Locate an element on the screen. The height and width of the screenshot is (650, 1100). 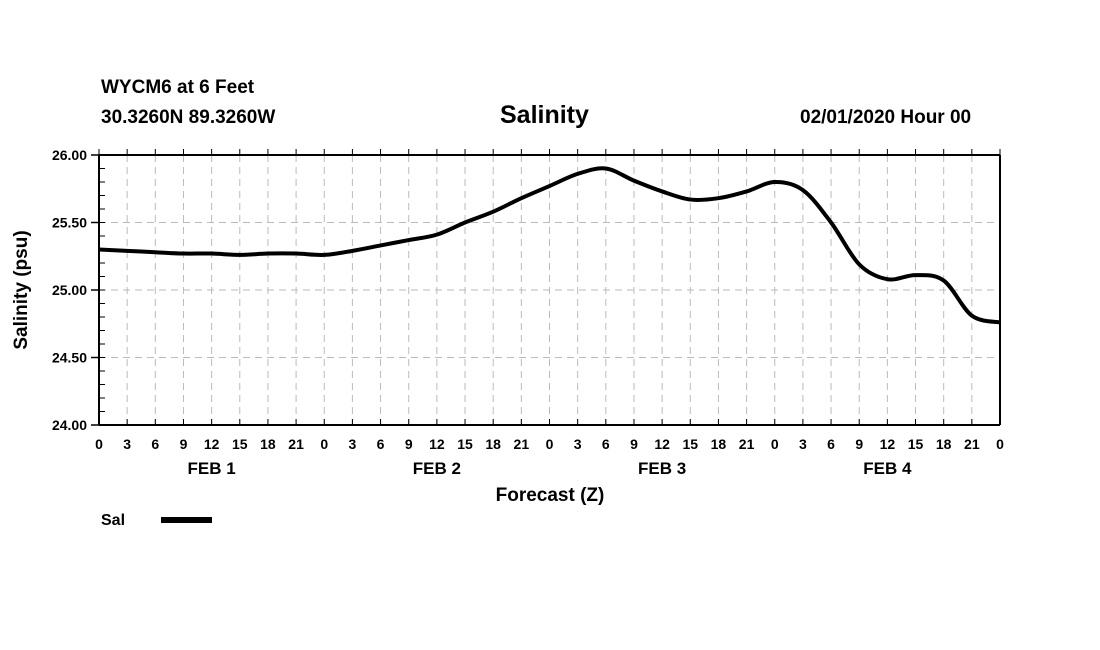
y-tick-label: 24.00 is located at coordinates (69, 425).